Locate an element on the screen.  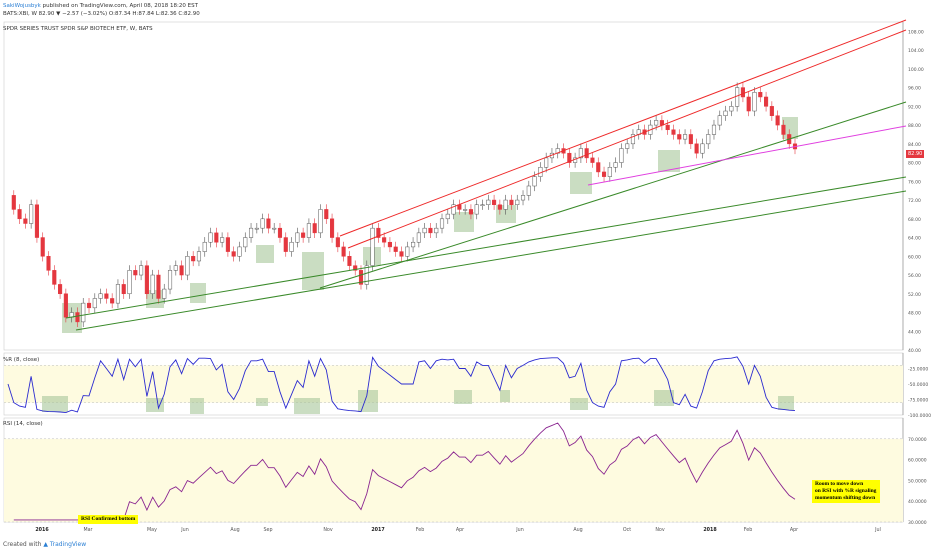
tradingview-logo-text: TradingView is located at coordinates (68, 544).